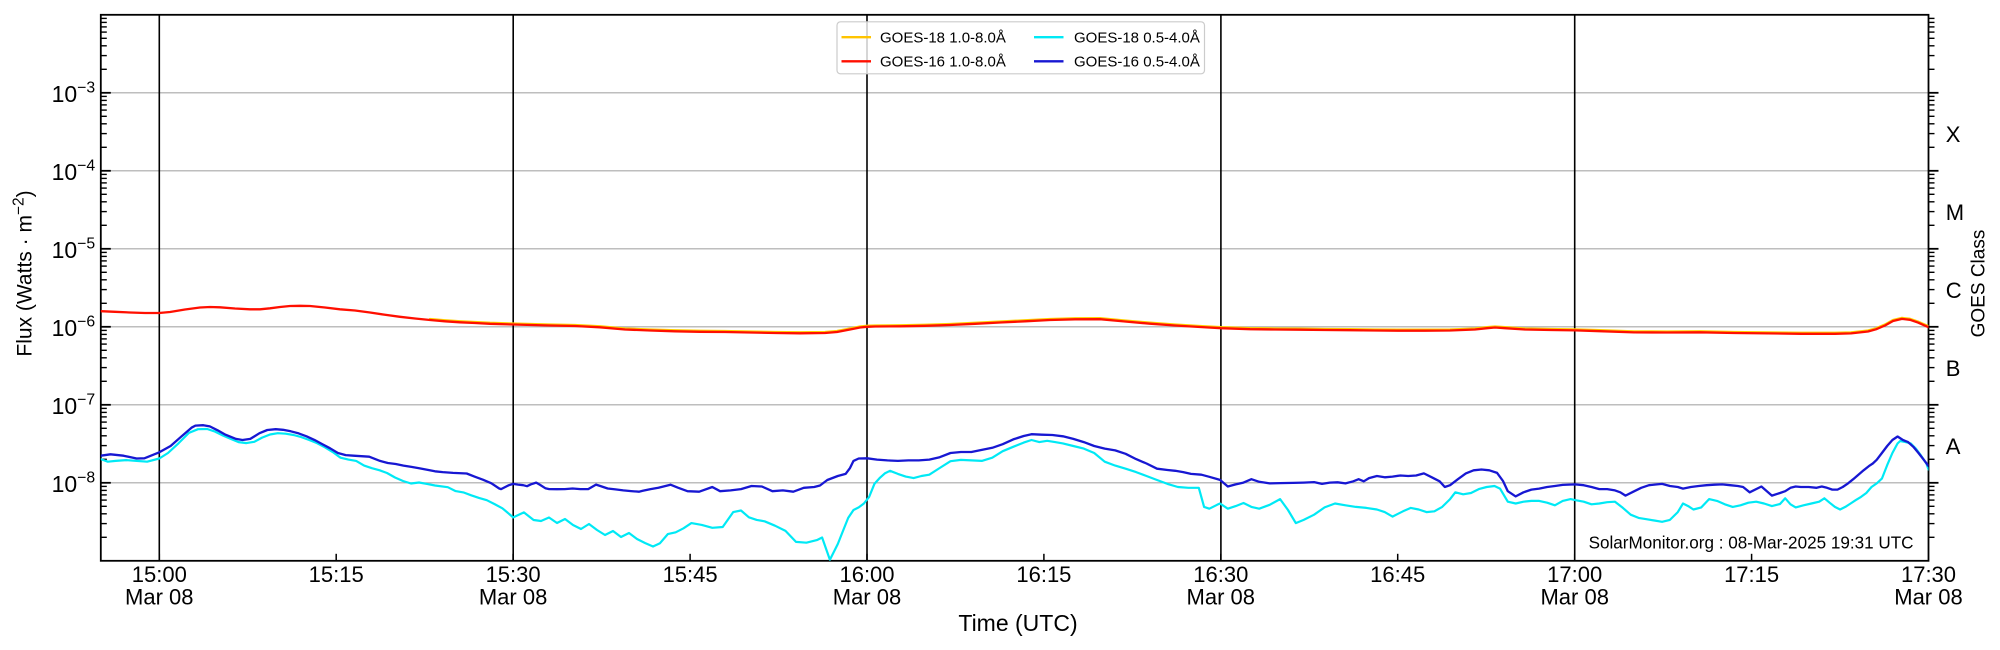 The width and height of the screenshot is (2000, 650). I want to click on svg-text: C, so click(1954, 290).